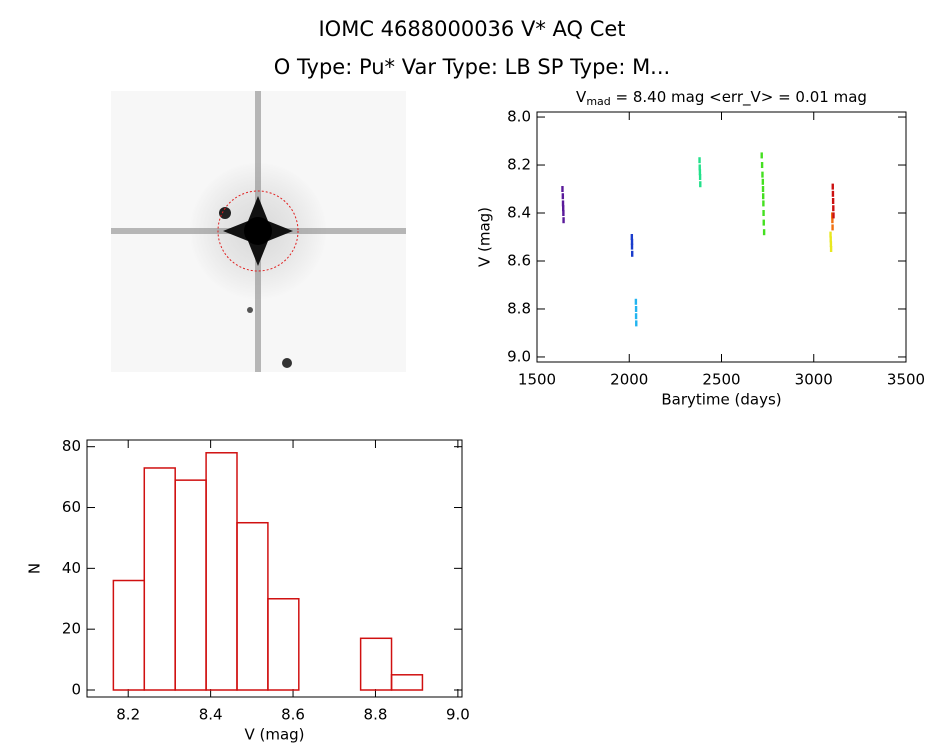 The width and height of the screenshot is (944, 747). What do you see at coordinates (537, 380) in the screenshot?
I see `x-tick-label: 1500` at bounding box center [537, 380].